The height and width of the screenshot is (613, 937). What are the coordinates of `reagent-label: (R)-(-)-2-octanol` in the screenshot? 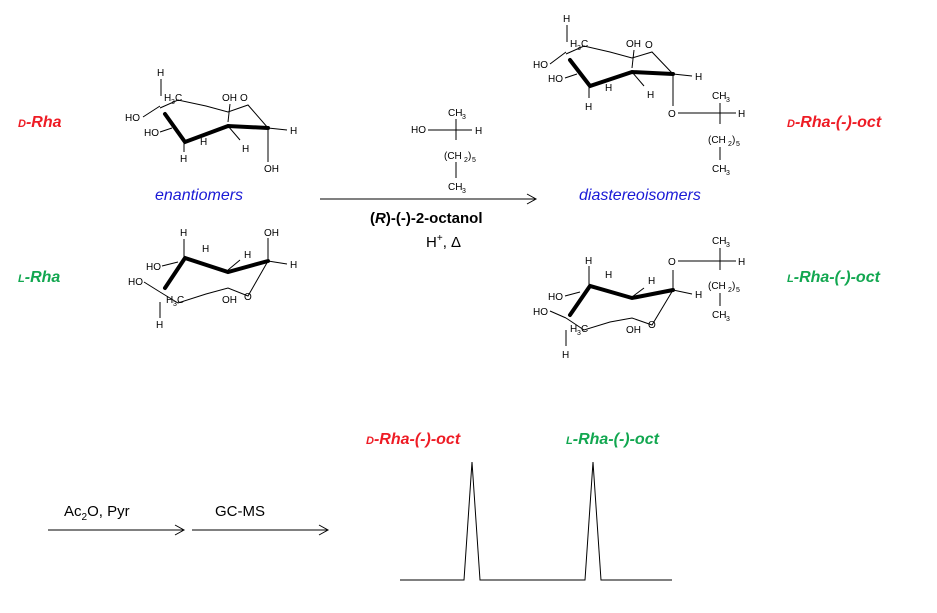 It's located at (426, 218).